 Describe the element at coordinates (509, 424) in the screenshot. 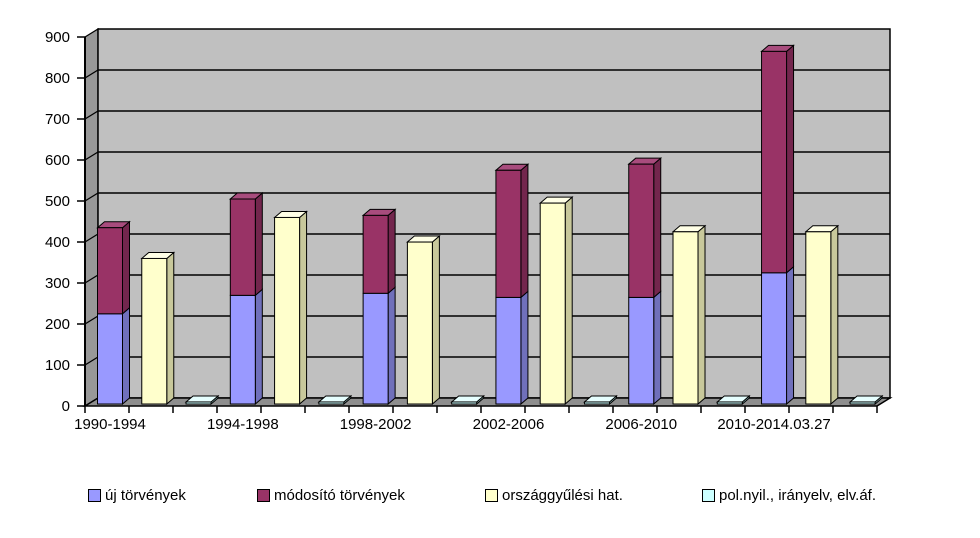

I see `x-axis-label: 2002-2006` at that location.